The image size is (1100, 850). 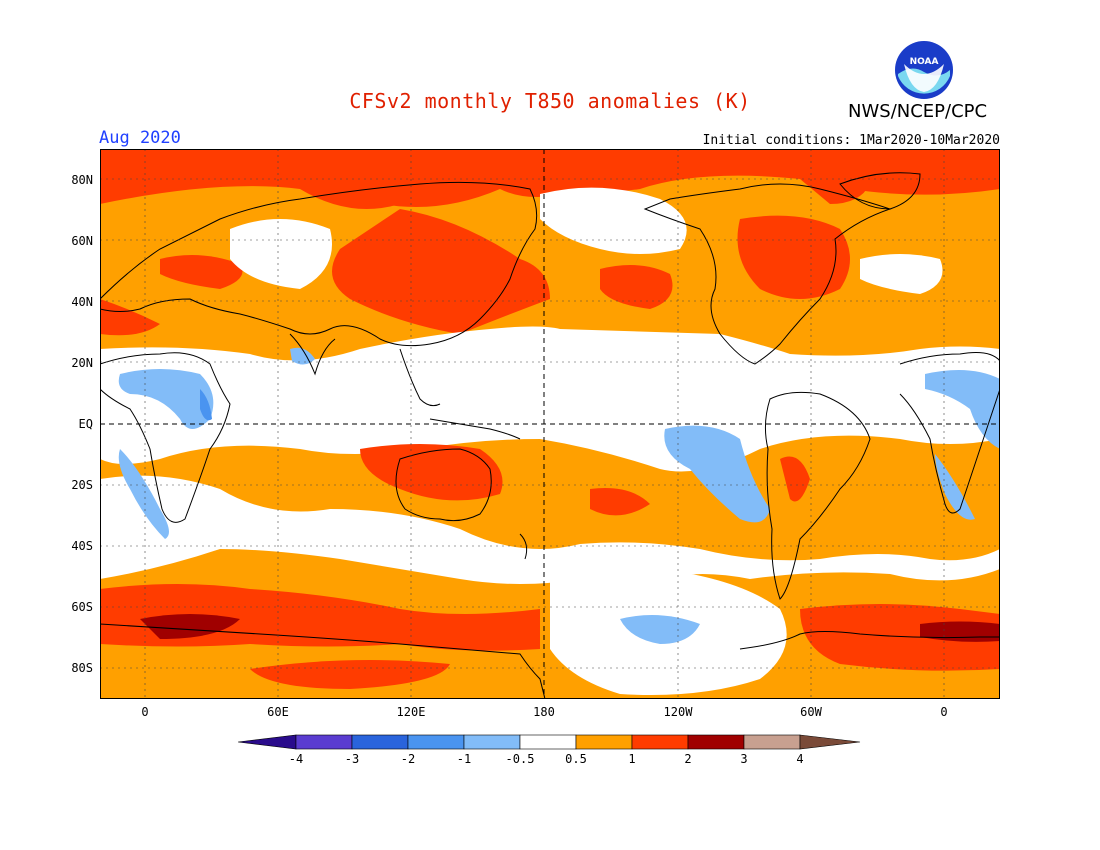 What do you see at coordinates (924, 70) in the screenshot?
I see `noaa-logo: NOAA` at bounding box center [924, 70].